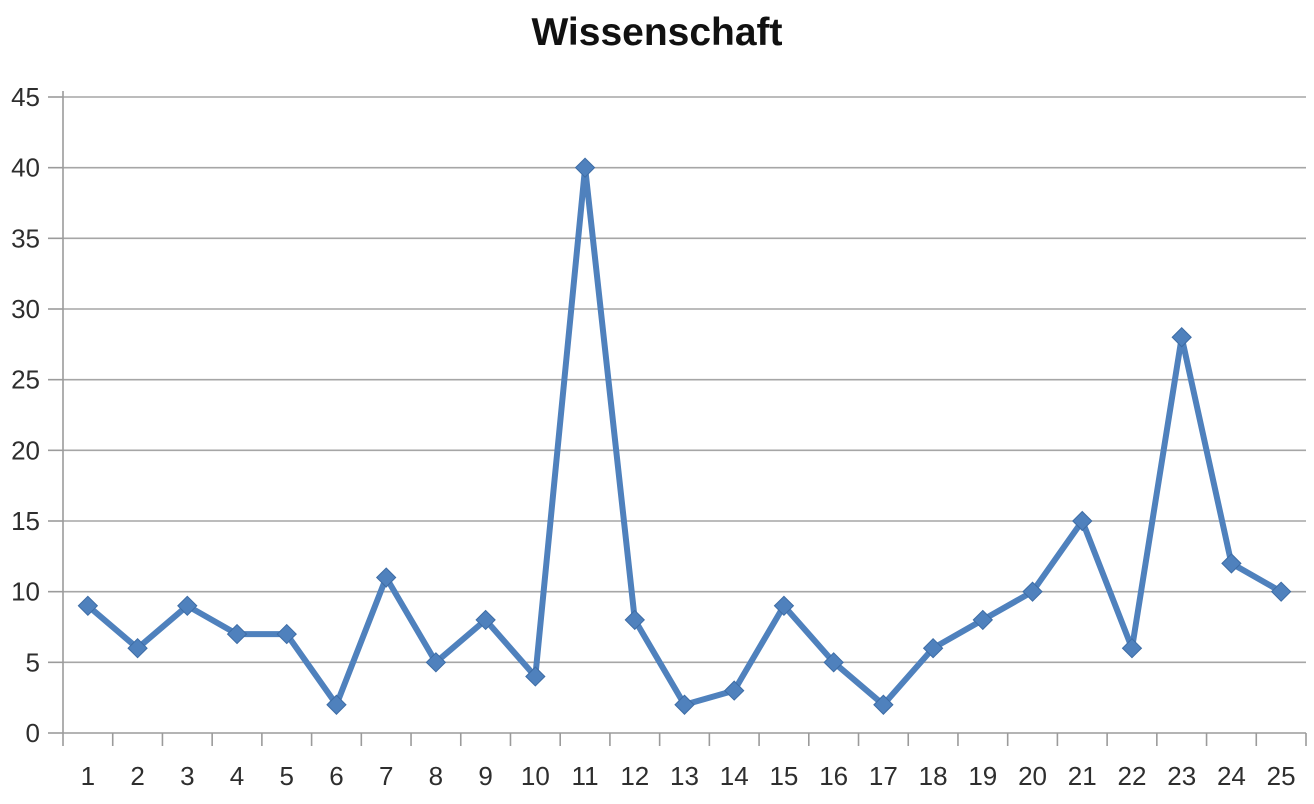  Describe the element at coordinates (485, 776) in the screenshot. I see `x-axis-category-label: 9` at that location.